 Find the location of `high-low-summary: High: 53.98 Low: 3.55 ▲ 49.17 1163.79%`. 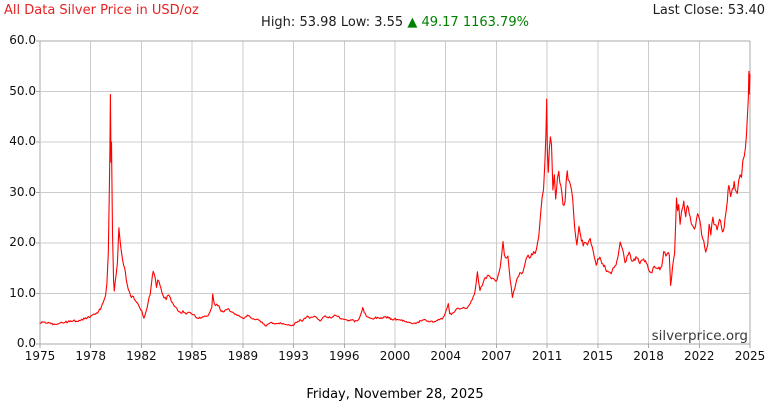

high-low-summary: High: 53.98 Low: 3.55 ▲ 49.17 1163.79% is located at coordinates (395, 22).